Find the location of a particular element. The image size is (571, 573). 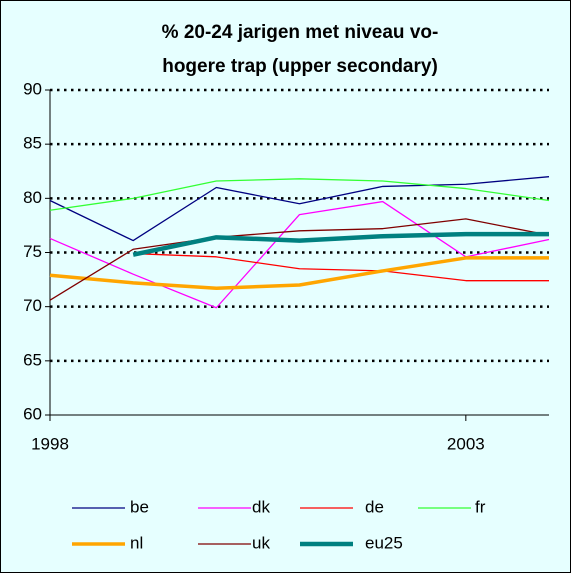

y-tick-label: 85 is located at coordinates (32, 143).